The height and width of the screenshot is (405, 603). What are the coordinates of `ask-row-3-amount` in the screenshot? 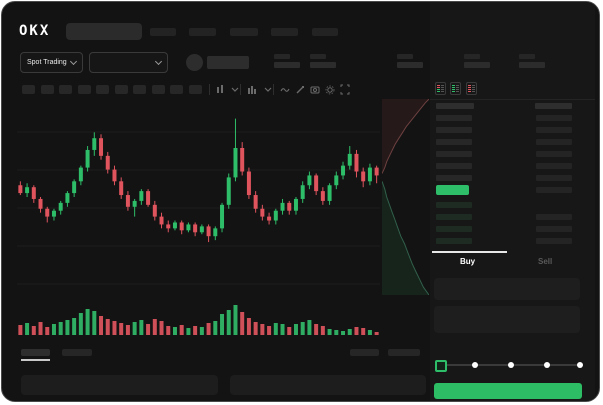 It's located at (554, 154).